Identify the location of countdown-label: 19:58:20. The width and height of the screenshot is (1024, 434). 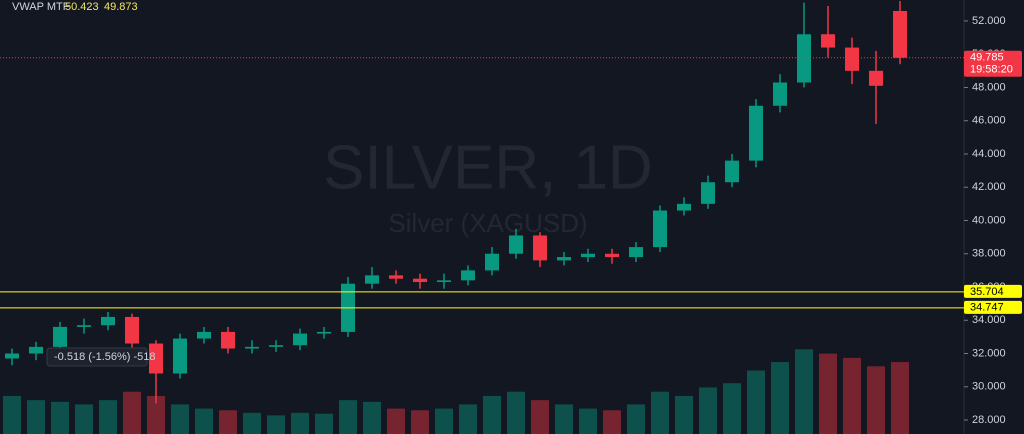
(991, 70).